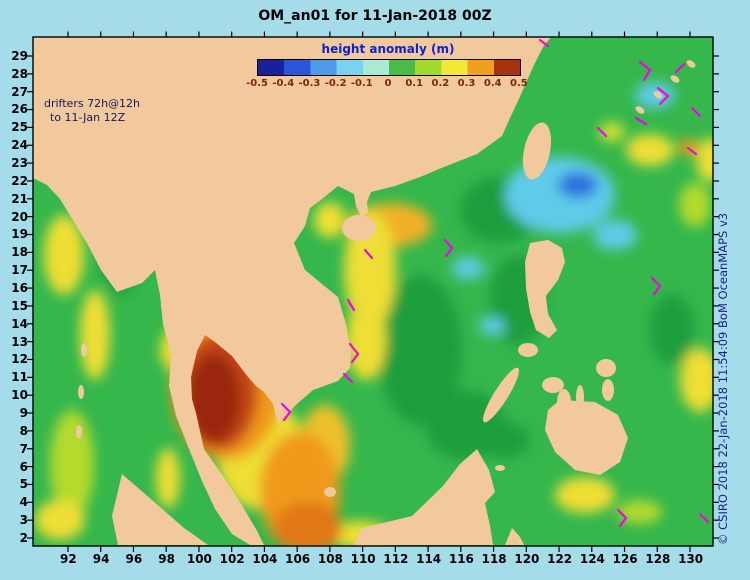 This screenshot has height=580, width=750. What do you see at coordinates (160, 509) in the screenshot?
I see `land-sumatra` at bounding box center [160, 509].